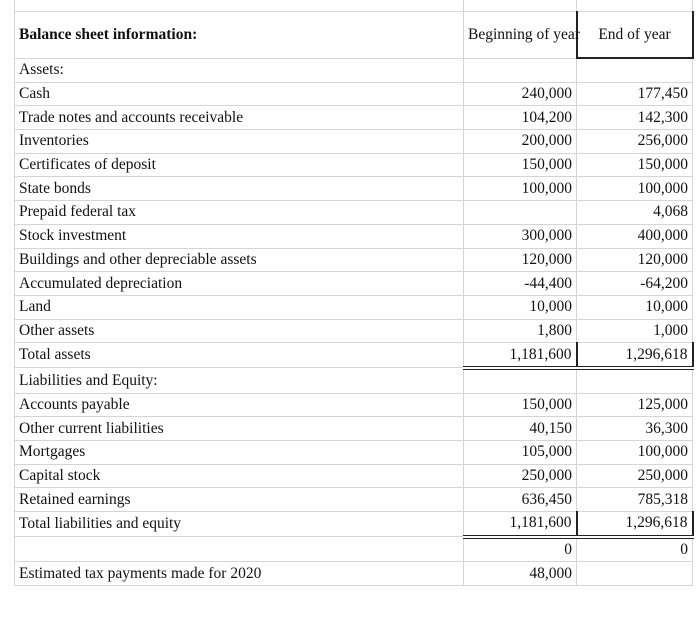 The width and height of the screenshot is (700, 624). What do you see at coordinates (635, 35) in the screenshot?
I see `header-end-of-year: End of year` at bounding box center [635, 35].